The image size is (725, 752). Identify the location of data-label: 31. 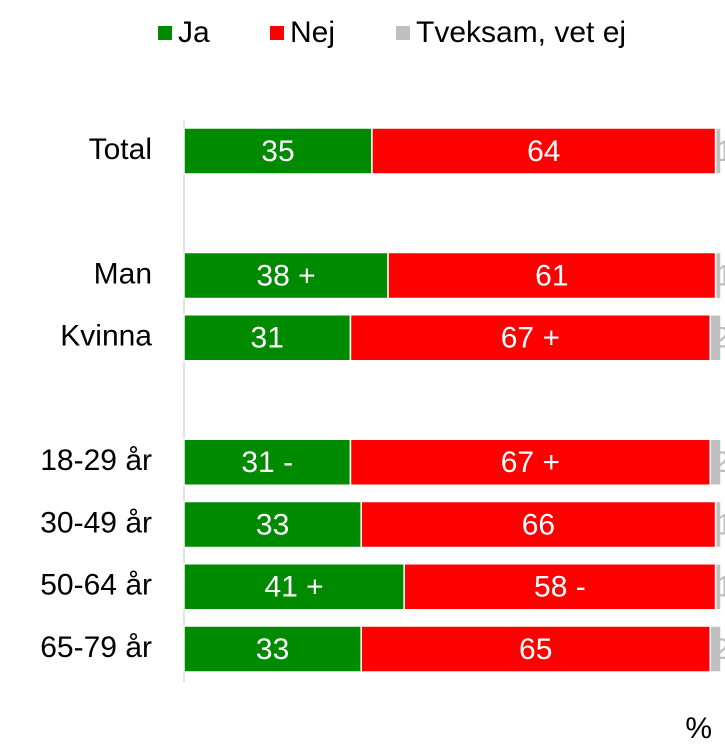
(267, 338).